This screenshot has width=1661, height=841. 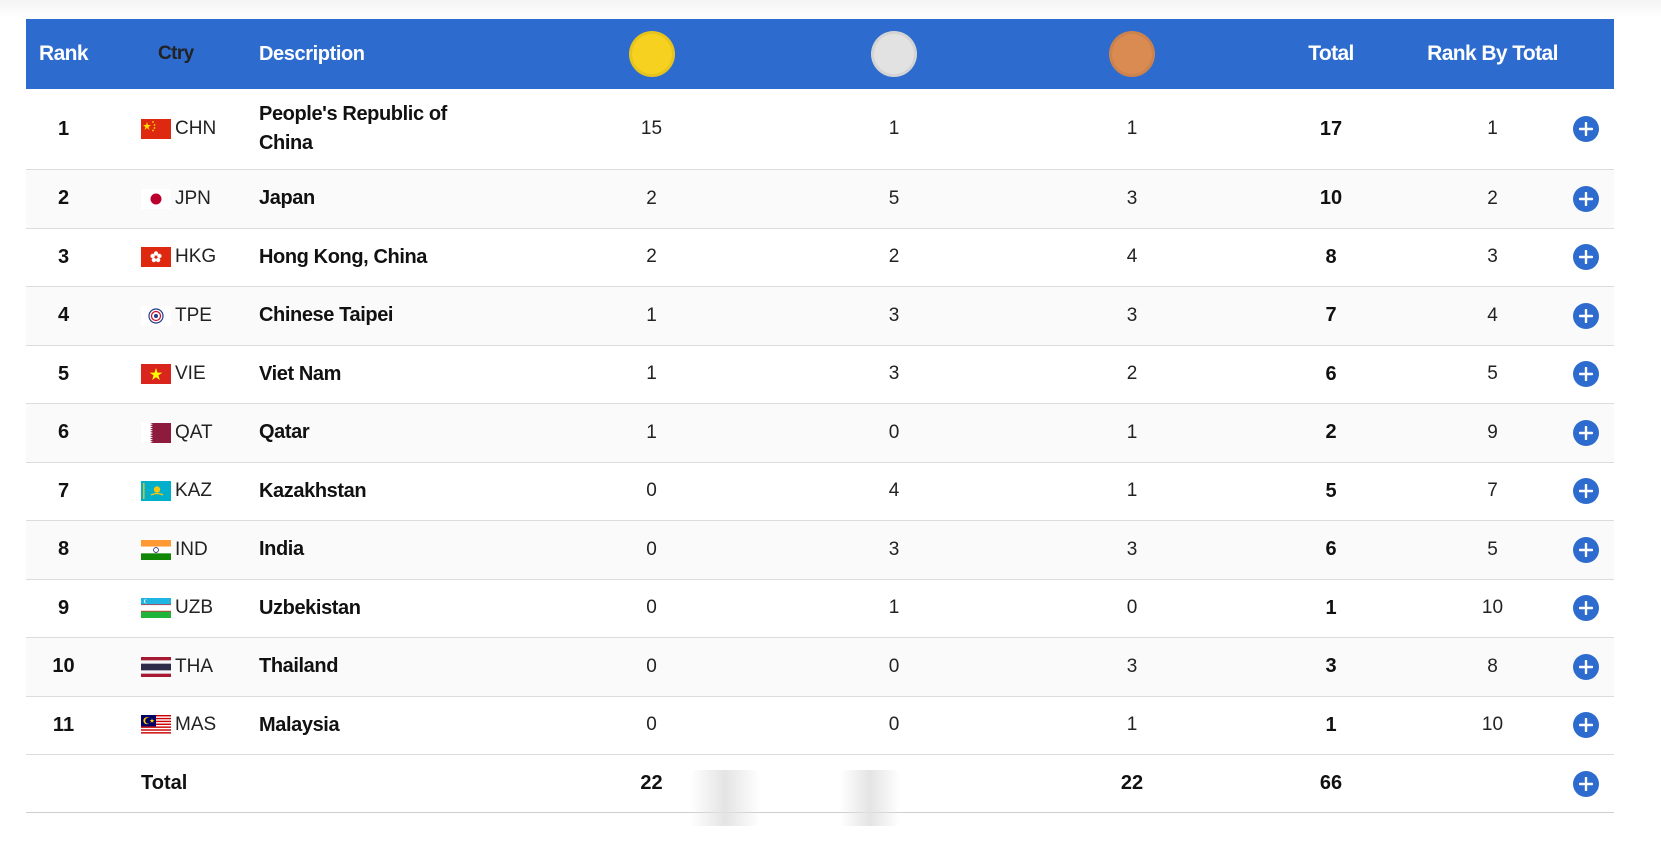 What do you see at coordinates (894, 608) in the screenshot?
I see `row-silver: 1` at bounding box center [894, 608].